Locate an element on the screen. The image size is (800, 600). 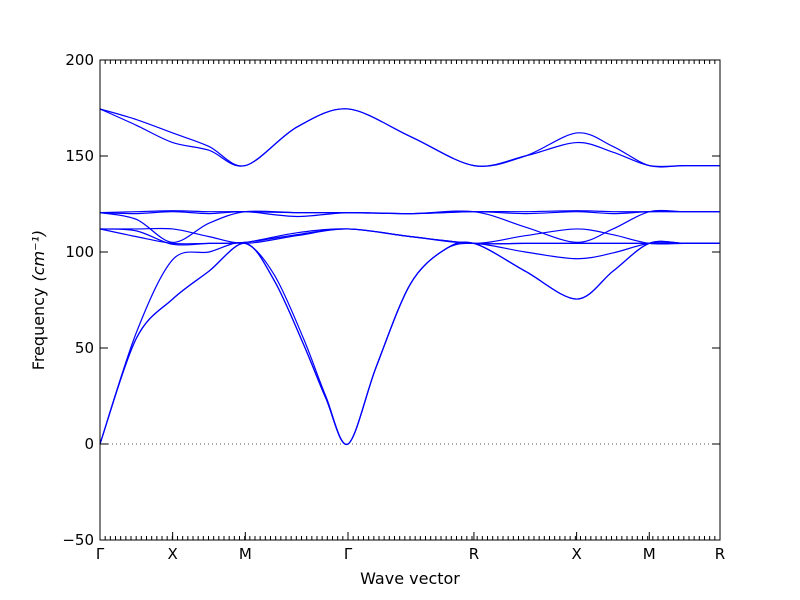
y-axis-label-text: Frequency is located at coordinates (38, 329).